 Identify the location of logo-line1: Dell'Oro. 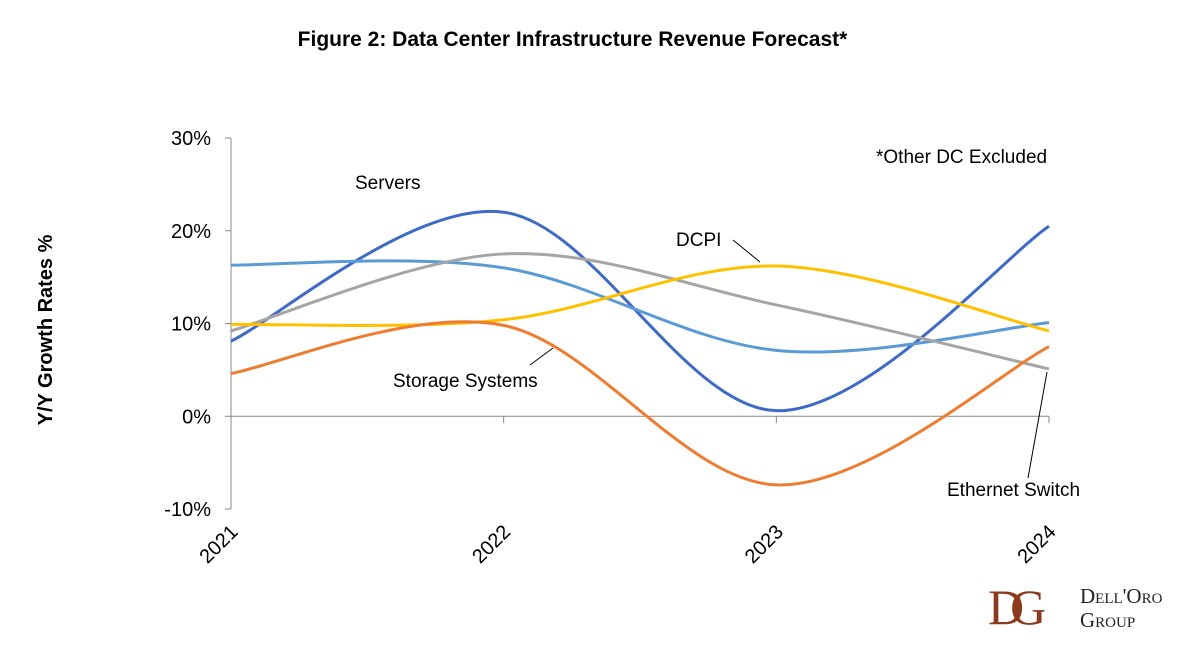
(1121, 596).